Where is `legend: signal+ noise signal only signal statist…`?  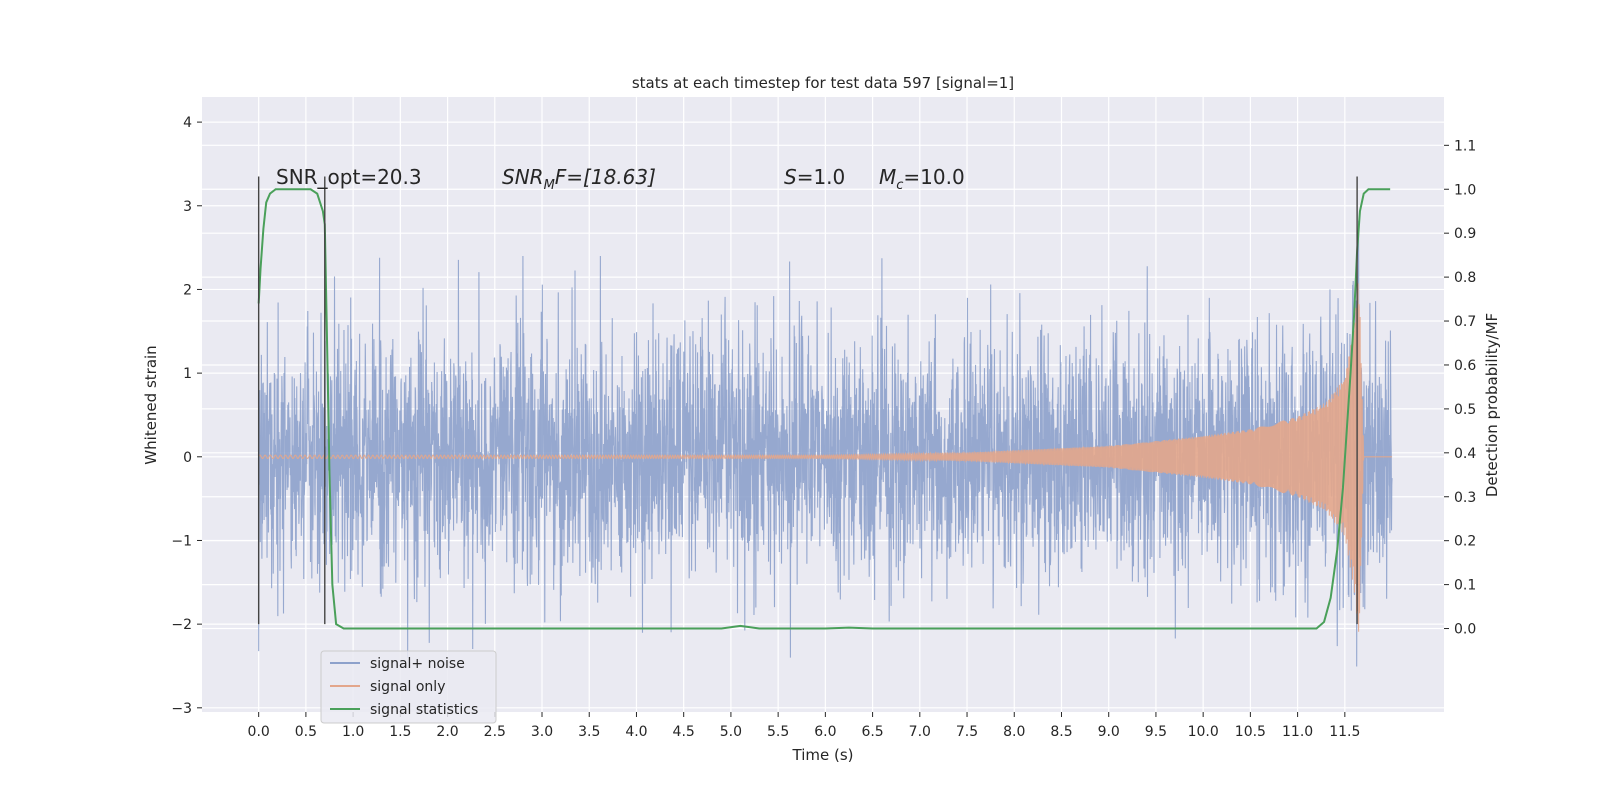
legend: signal+ noise signal only signal statist… is located at coordinates (408, 687).